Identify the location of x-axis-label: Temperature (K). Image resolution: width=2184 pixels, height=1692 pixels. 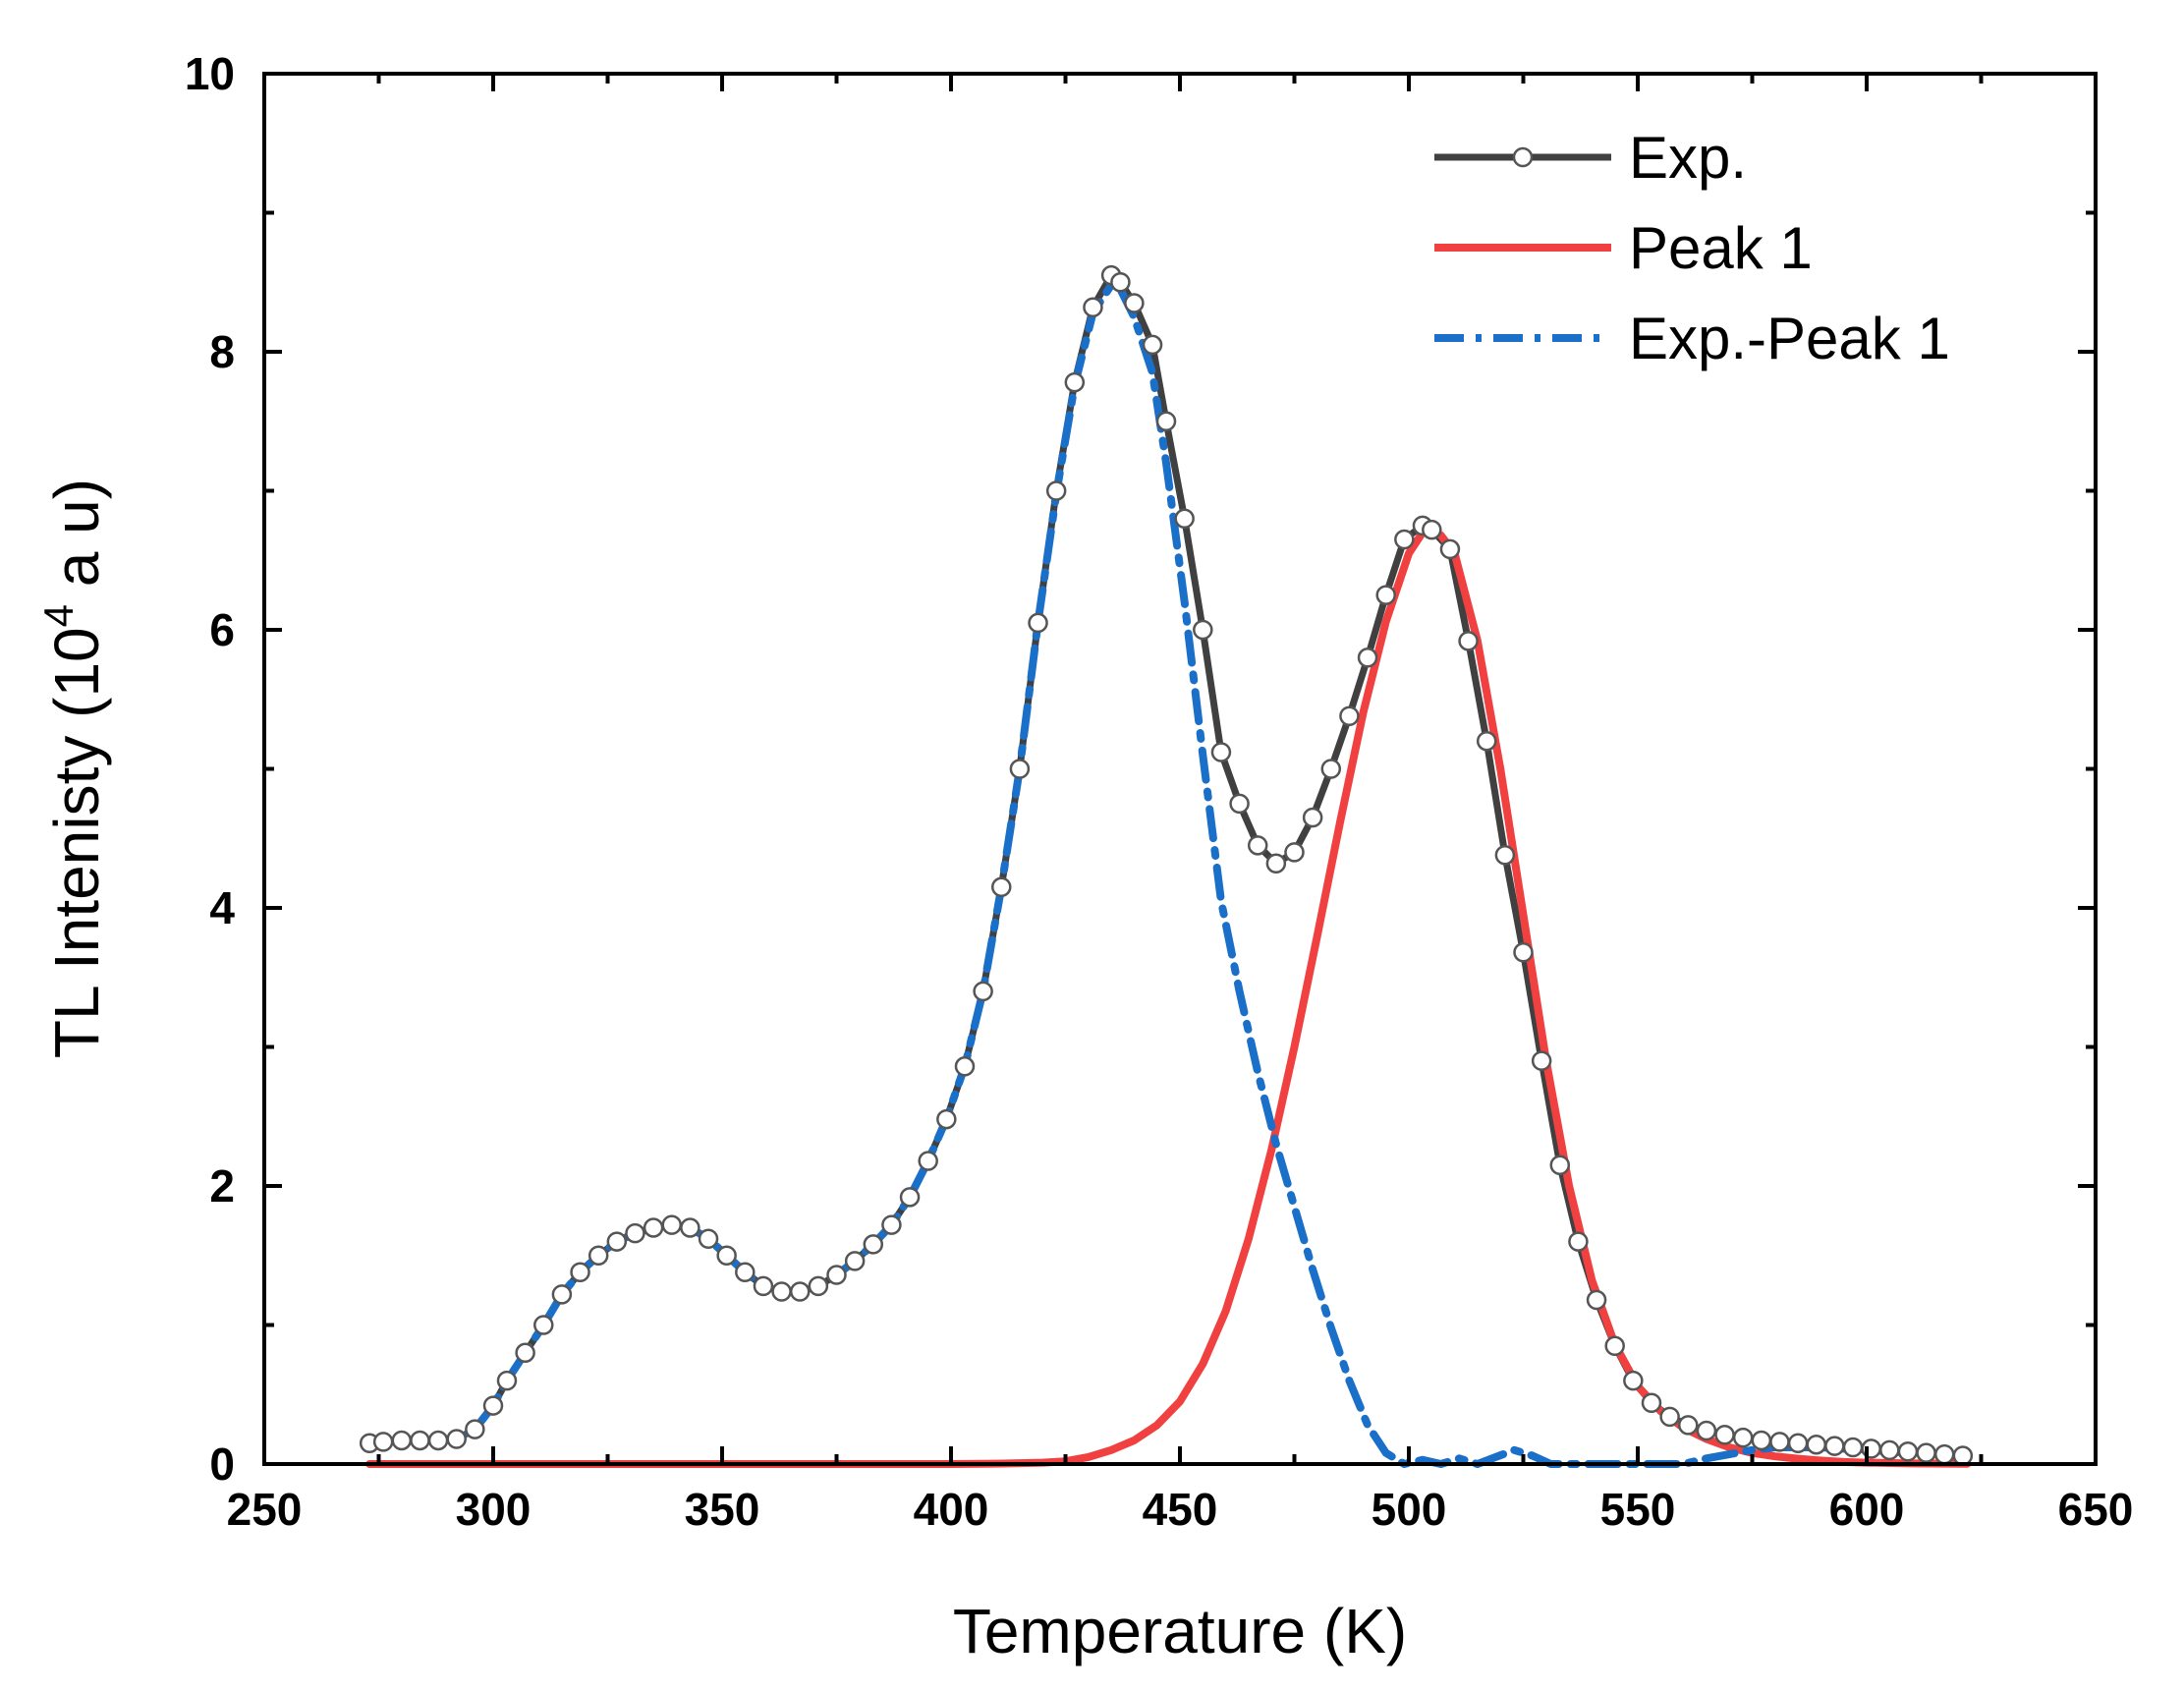
(1180, 1631).